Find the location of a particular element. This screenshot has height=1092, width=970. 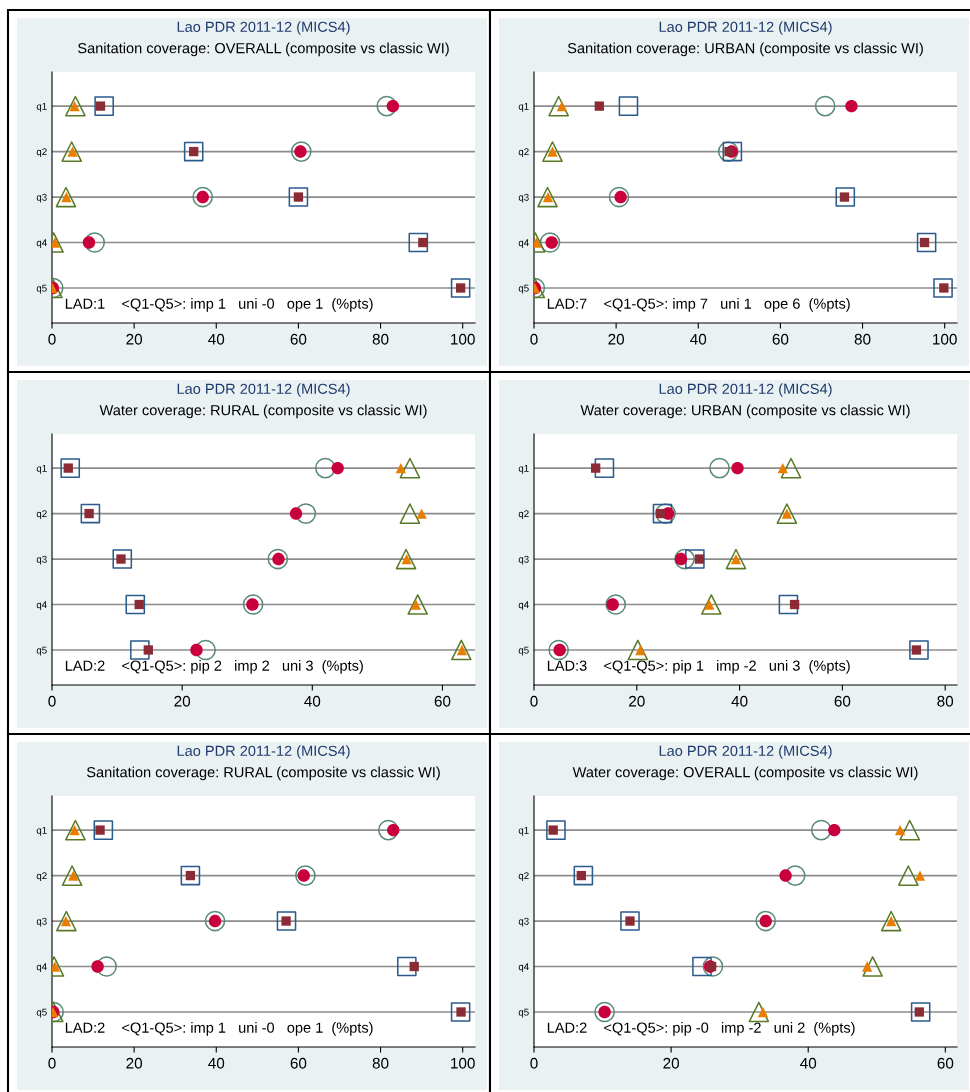

chart-subtitle: Sanitation coverage: URBAN (composite vs classic WI) is located at coordinates (745, 49).